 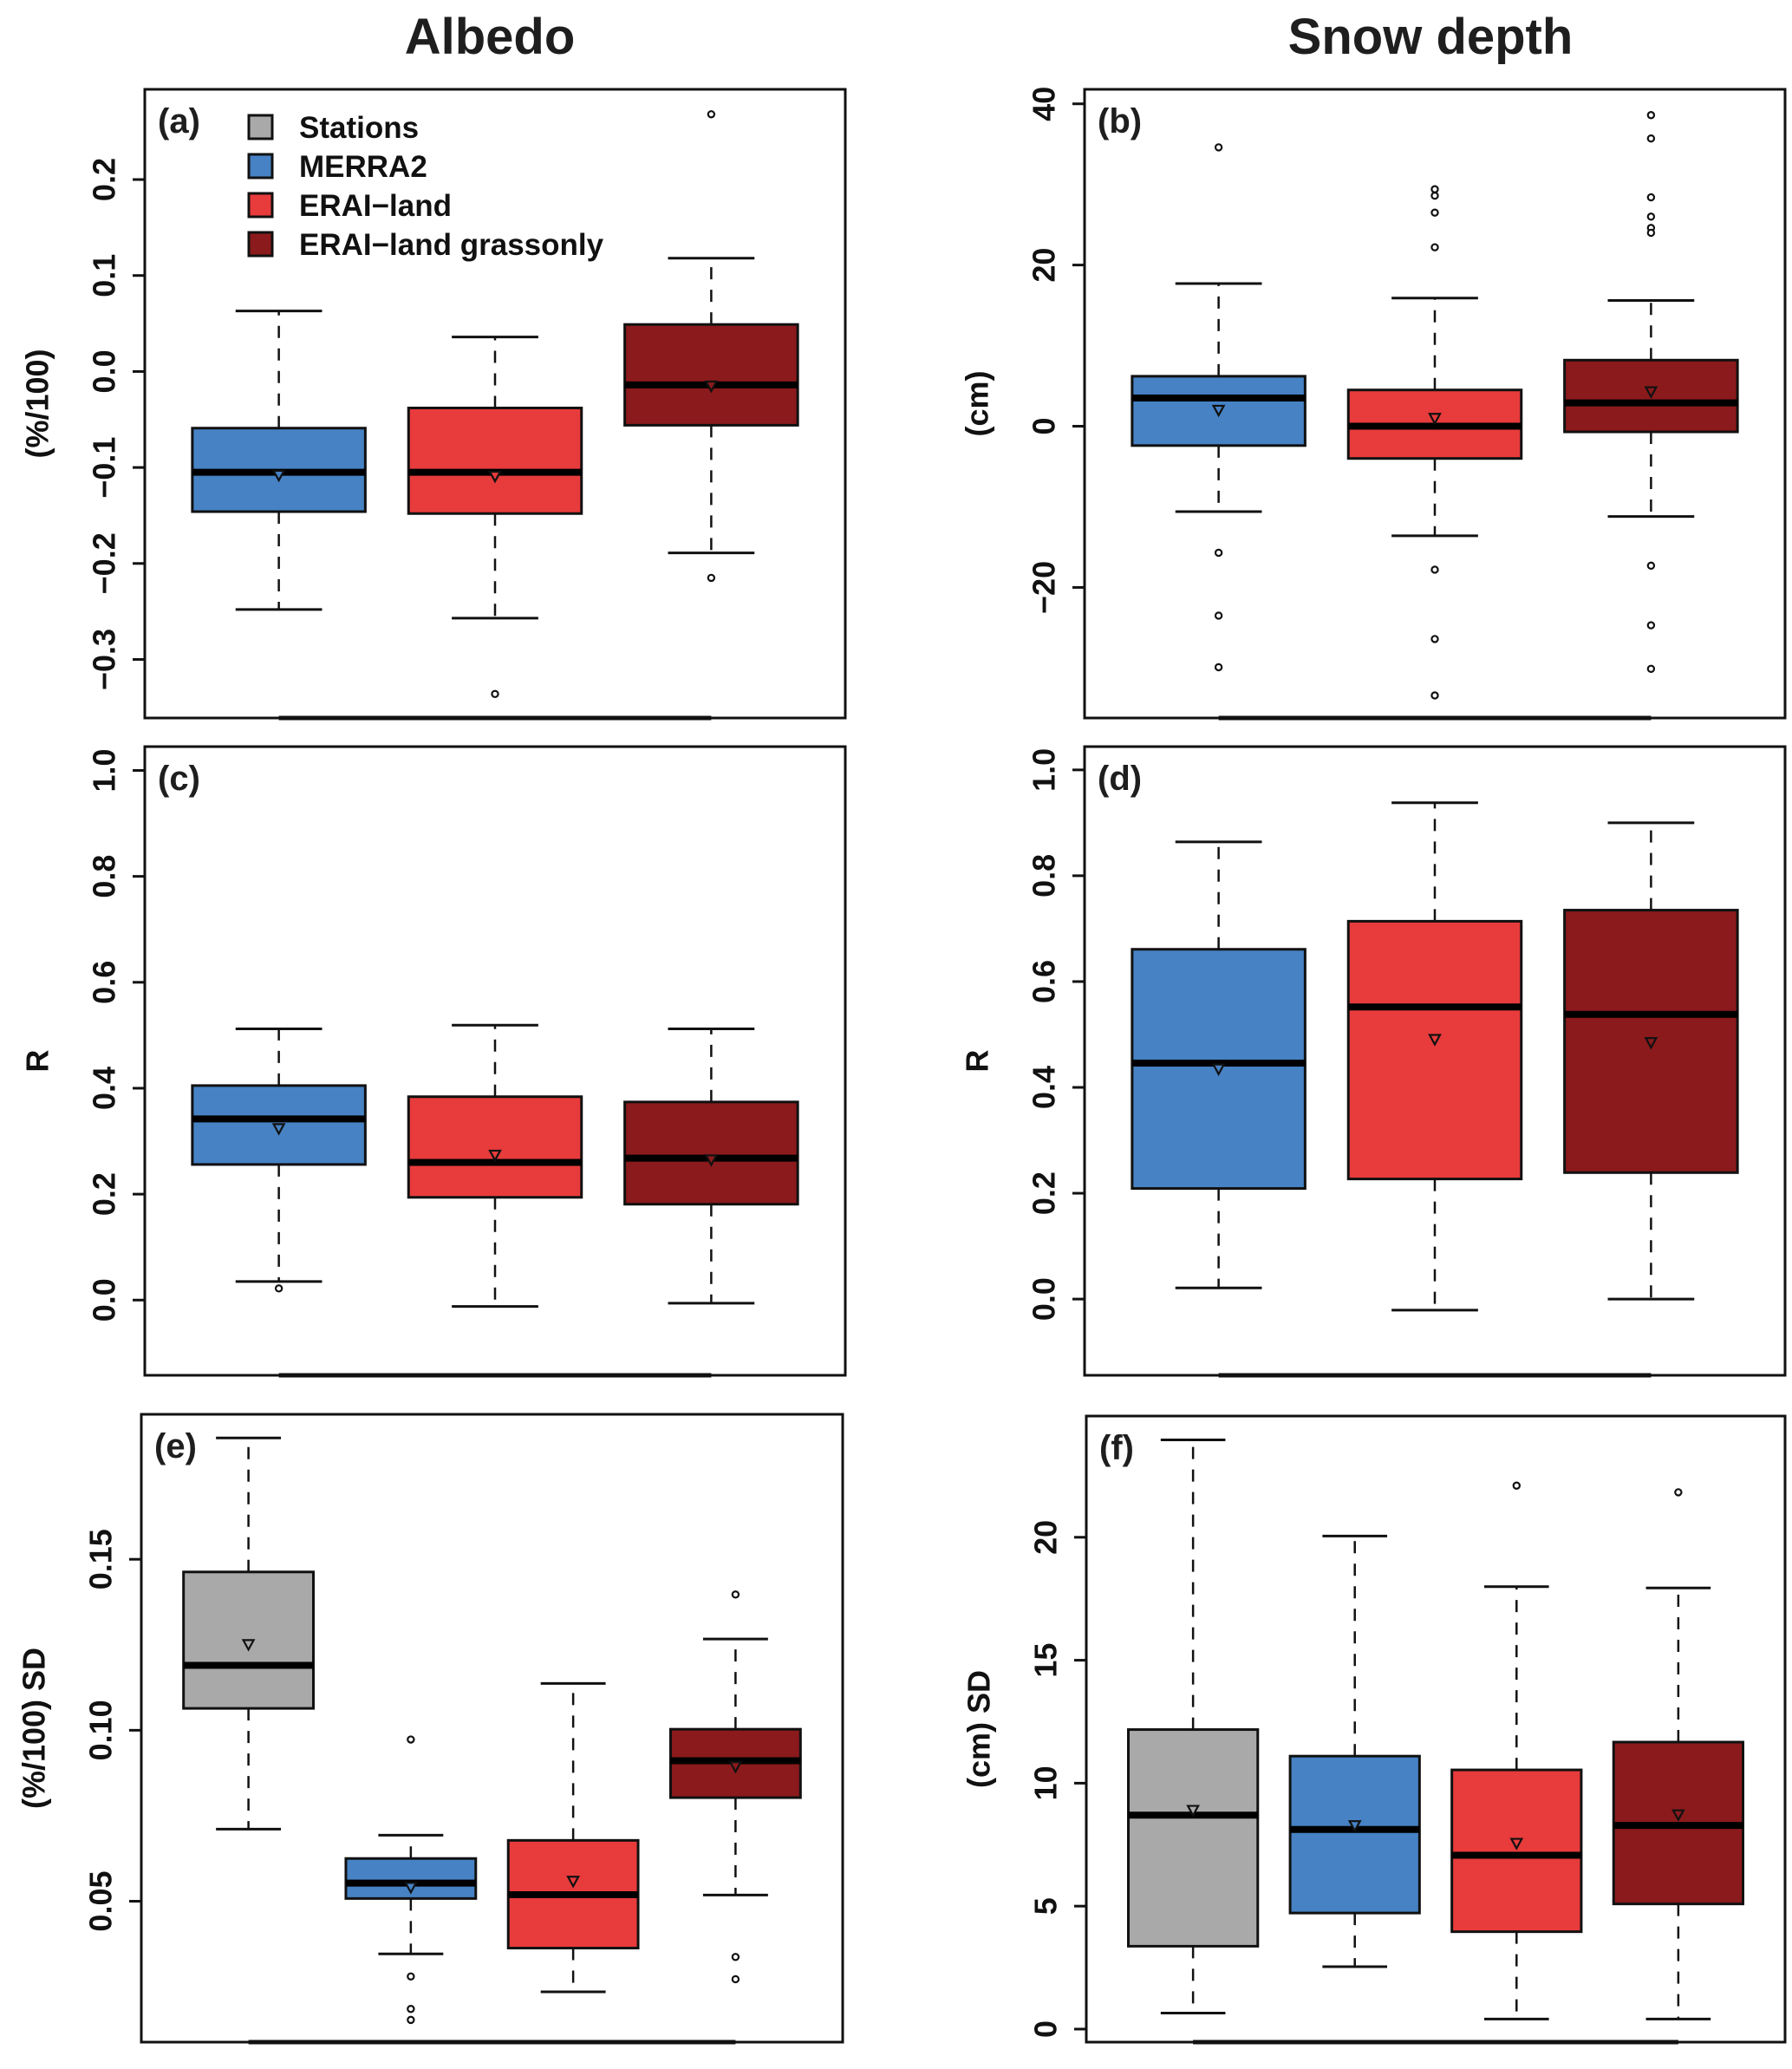 What do you see at coordinates (1120, 121) in the screenshot?
I see `panel-label-b: (b)` at bounding box center [1120, 121].